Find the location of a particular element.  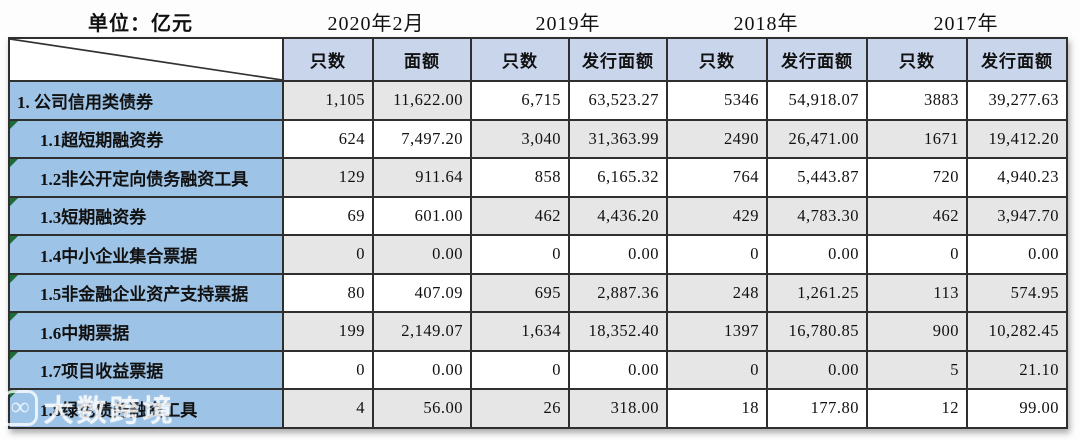

row-label-cell: 1.2非公开定向债务融资工具 is located at coordinates (146, 177).